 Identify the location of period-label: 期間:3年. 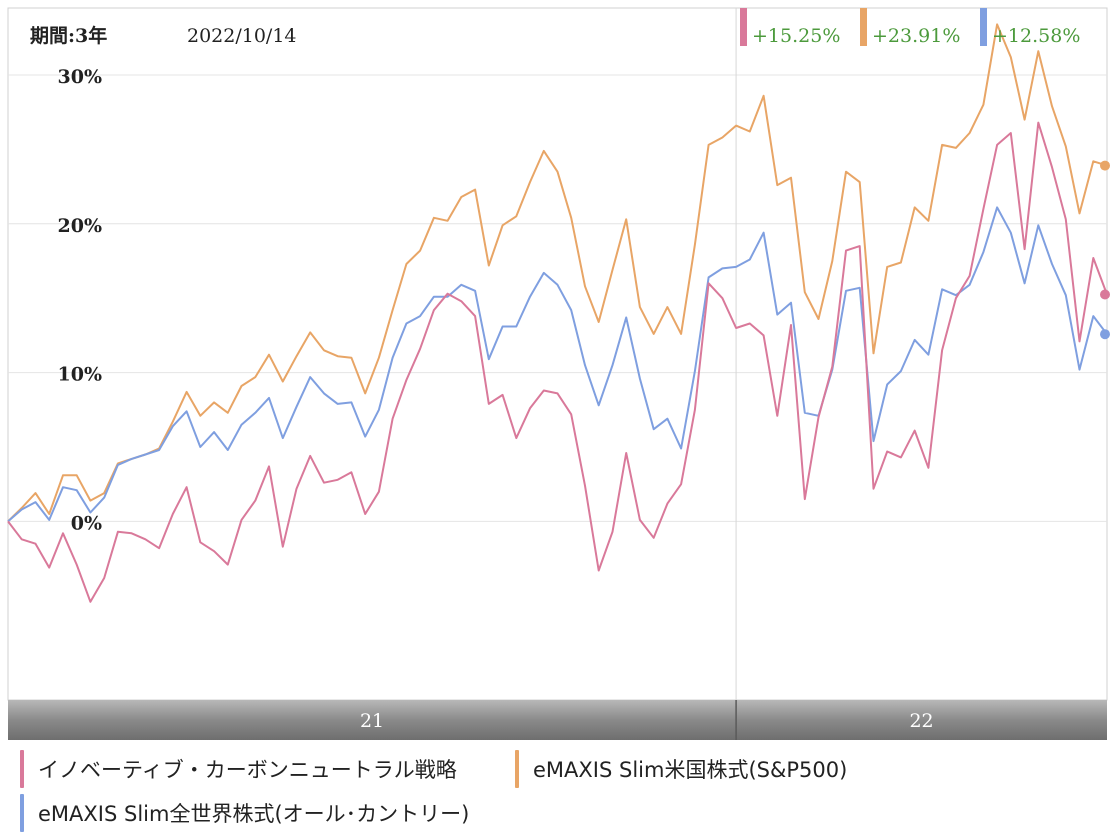
(68, 35).